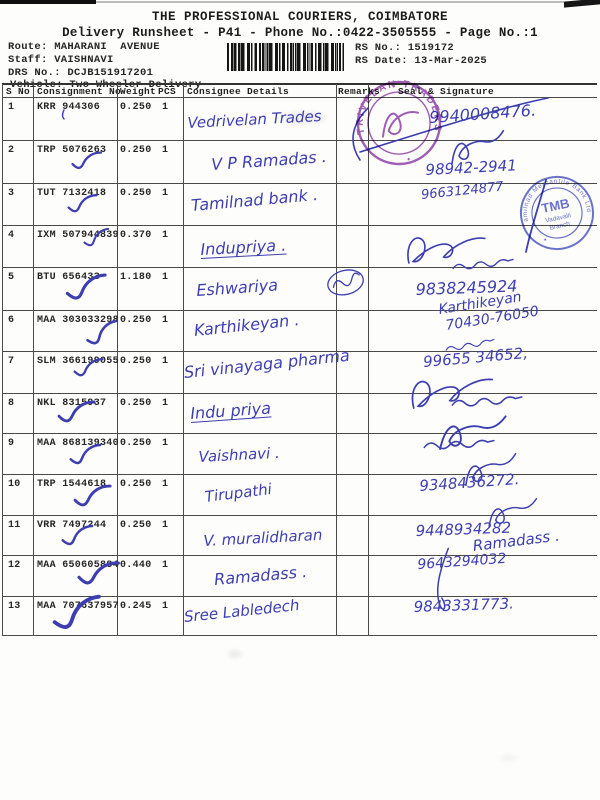  What do you see at coordinates (545, 240) in the screenshot?
I see `bank-seal-star: ★` at bounding box center [545, 240].